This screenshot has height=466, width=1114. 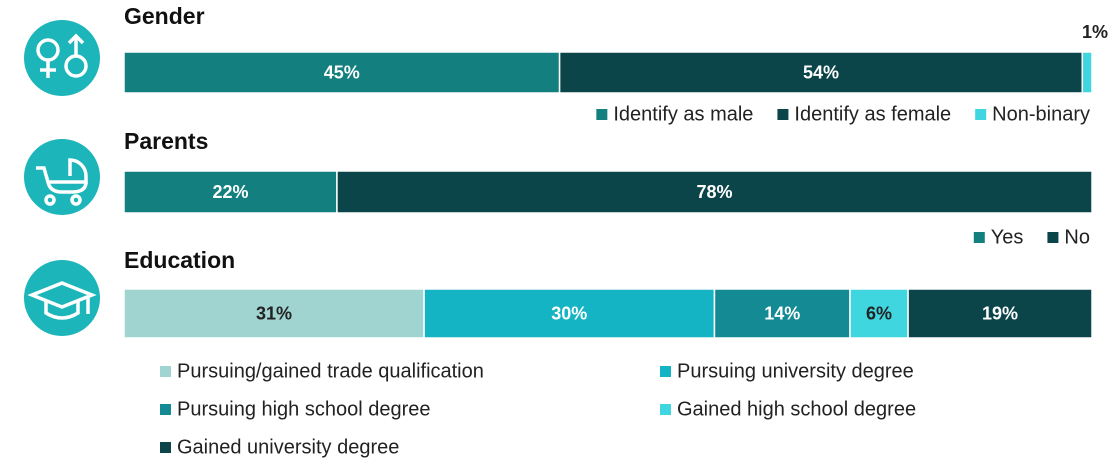 What do you see at coordinates (1041, 114) in the screenshot?
I see `legend-label: Non-binary` at bounding box center [1041, 114].